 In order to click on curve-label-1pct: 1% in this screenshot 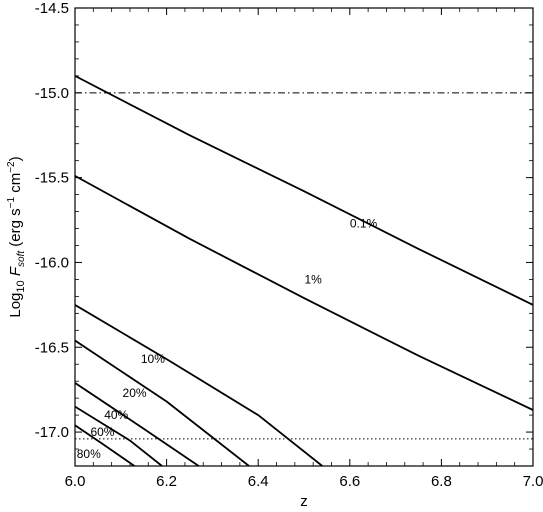, I will do `click(313, 279)`.